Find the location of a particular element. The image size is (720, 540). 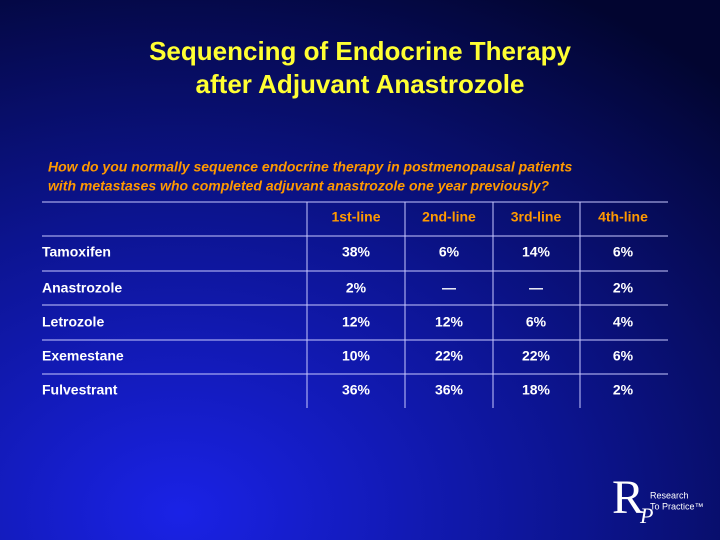

logo-text: Research is located at coordinates (669, 495).